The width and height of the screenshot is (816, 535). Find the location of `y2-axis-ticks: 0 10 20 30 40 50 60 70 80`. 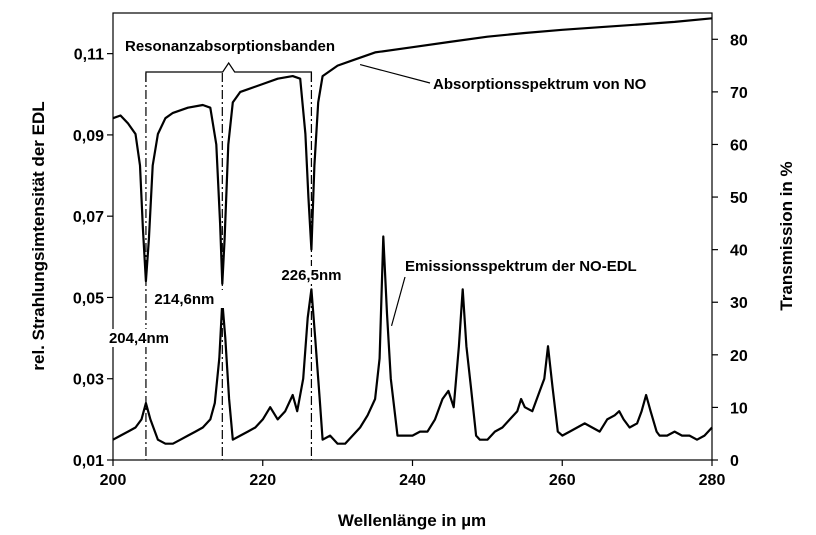

y2-axis-ticks: 0 10 20 30 40 50 60 70 80 is located at coordinates (730, 251).